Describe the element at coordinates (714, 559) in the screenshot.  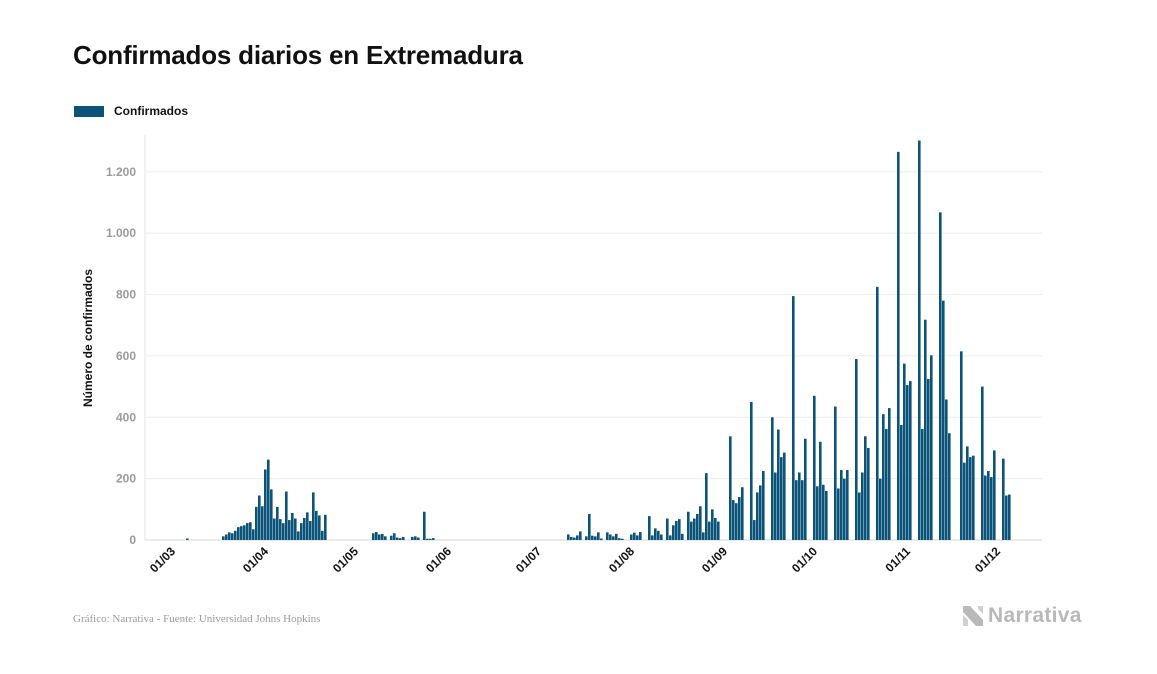
I see `x-tick-label: 01/09` at that location.